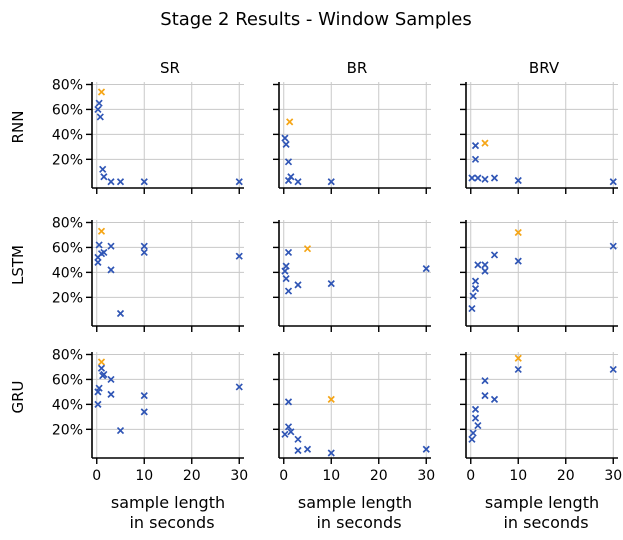  What do you see at coordinates (150, 415) in the screenshot?
I see `panel-gru-sr: 20% 40% 60% 80% 0 10 20 30` at bounding box center [150, 415].